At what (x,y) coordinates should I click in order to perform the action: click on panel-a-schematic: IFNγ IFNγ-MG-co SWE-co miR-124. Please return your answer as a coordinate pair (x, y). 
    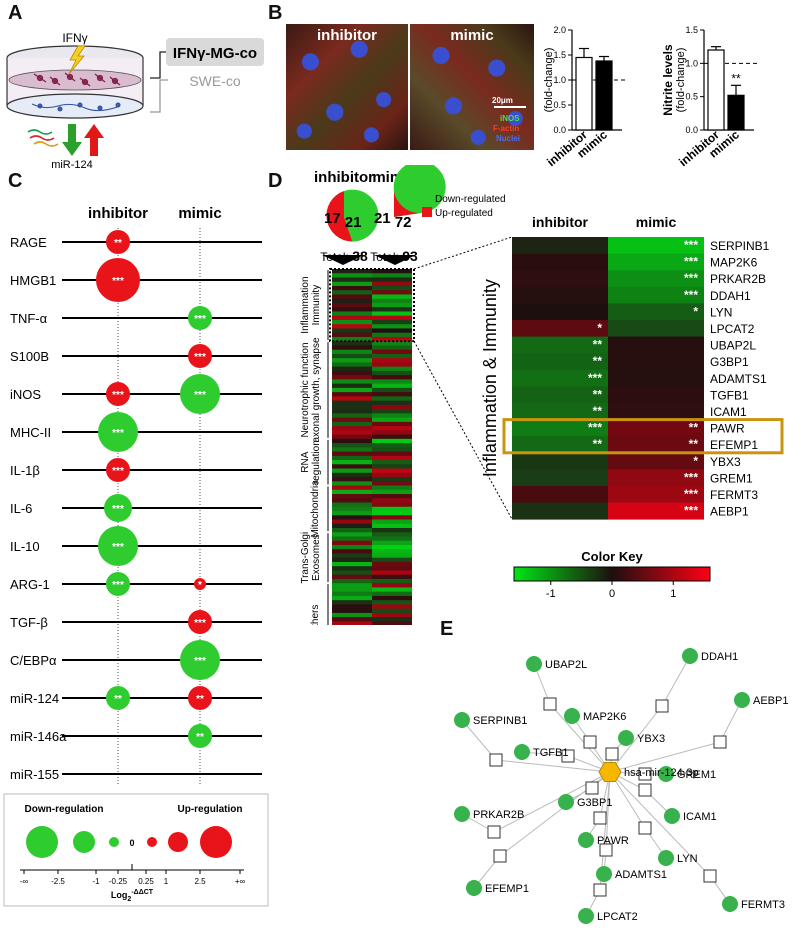
    Looking at the image, I should click on (135, 100).